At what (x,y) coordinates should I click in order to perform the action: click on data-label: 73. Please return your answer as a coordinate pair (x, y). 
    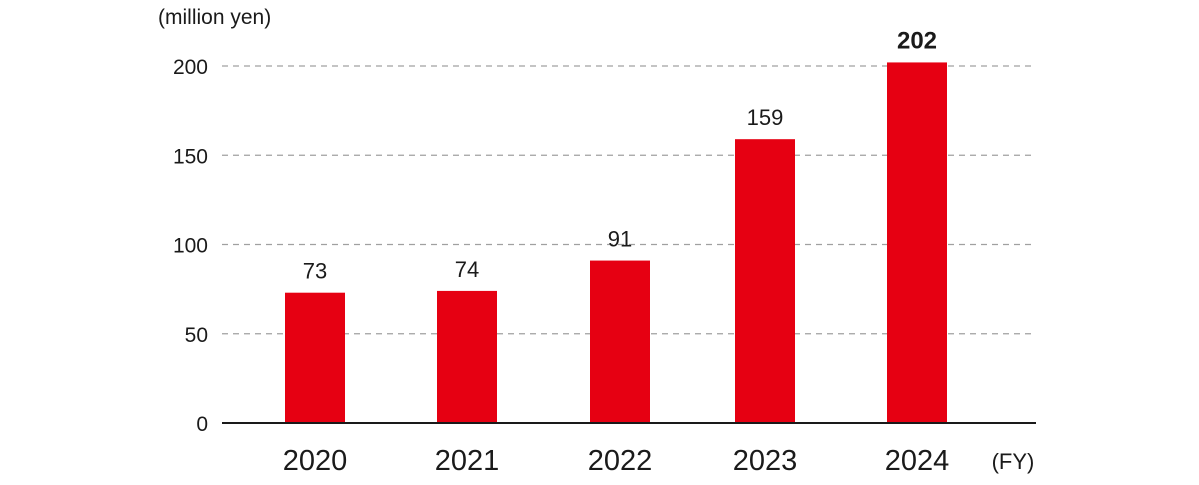
    Looking at the image, I should click on (315, 271).